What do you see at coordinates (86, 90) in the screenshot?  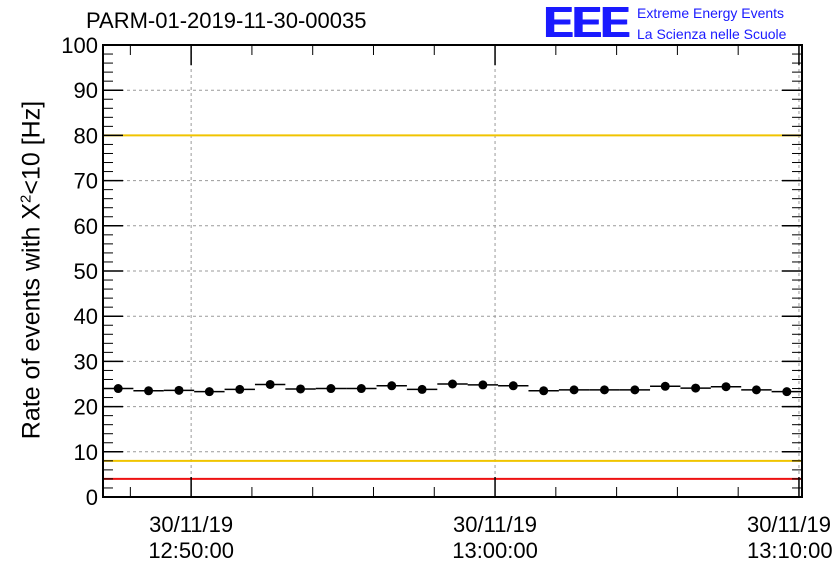 I see `y-tick-label: 90` at bounding box center [86, 90].